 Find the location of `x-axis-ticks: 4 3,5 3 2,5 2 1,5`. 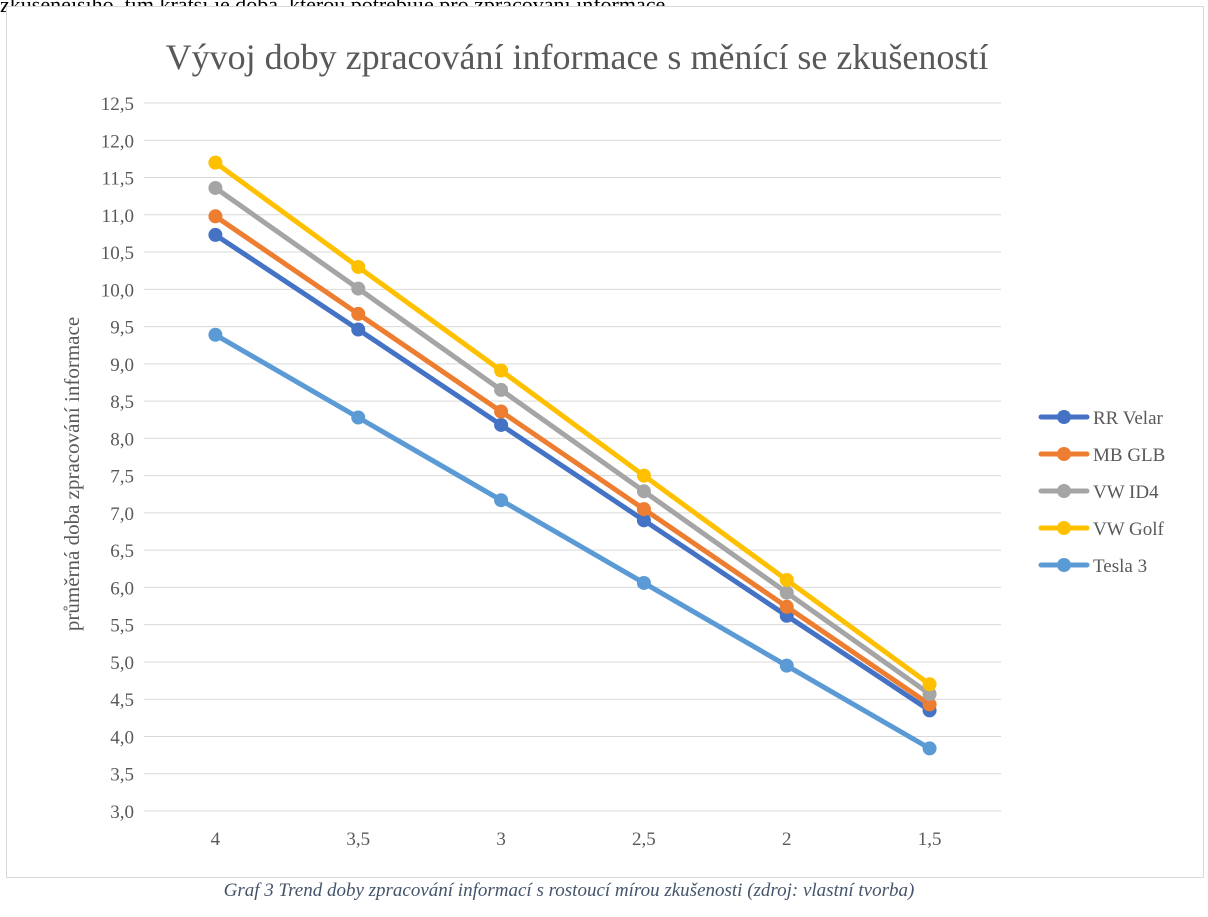

x-axis-ticks: 4 3,5 3 2,5 2 1,5 is located at coordinates (576, 839).